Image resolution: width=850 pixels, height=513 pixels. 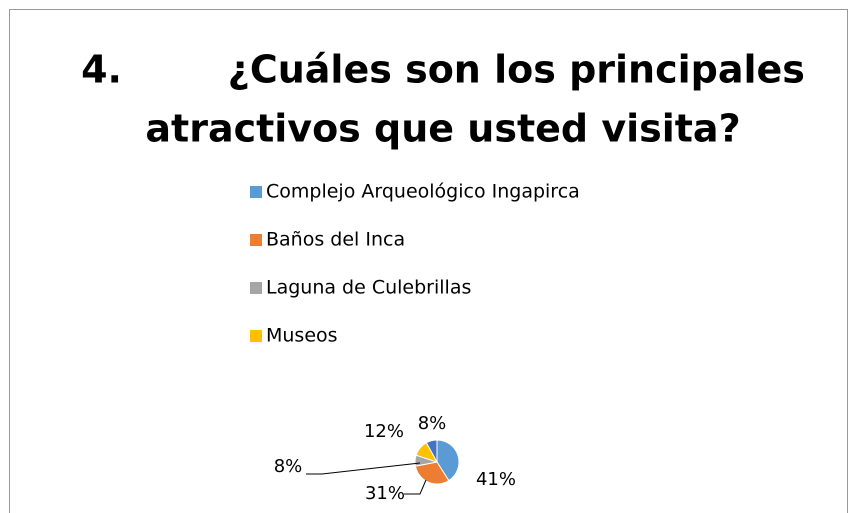 I want to click on legend-label: Baños del Inca, so click(x=335, y=240).